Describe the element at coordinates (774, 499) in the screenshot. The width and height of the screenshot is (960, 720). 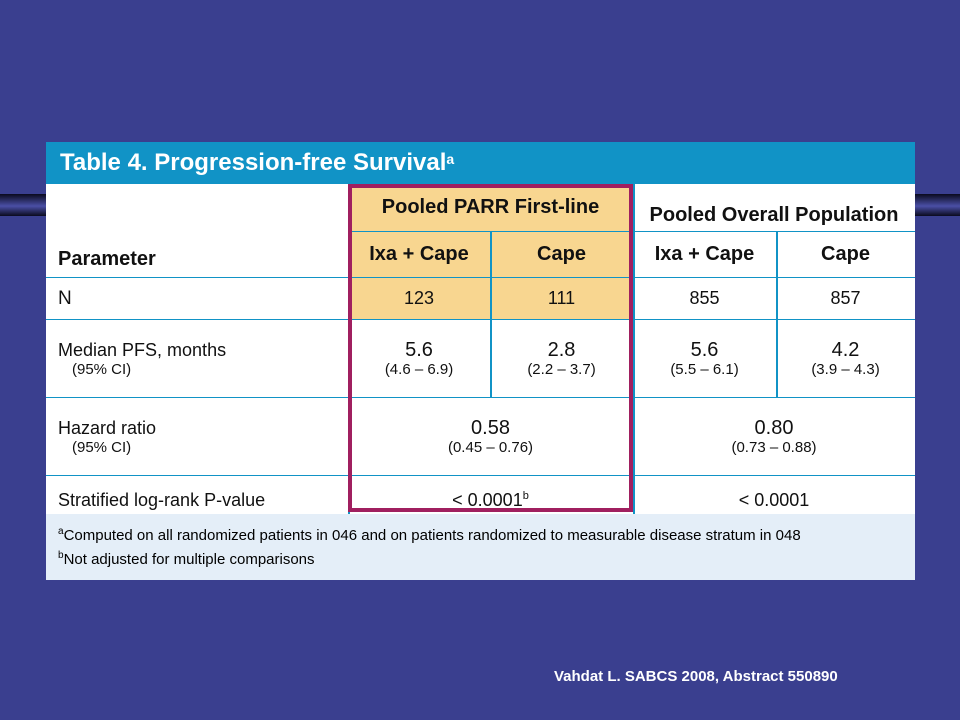
I see `cell-pvalue-overall: < 0.0001` at that location.